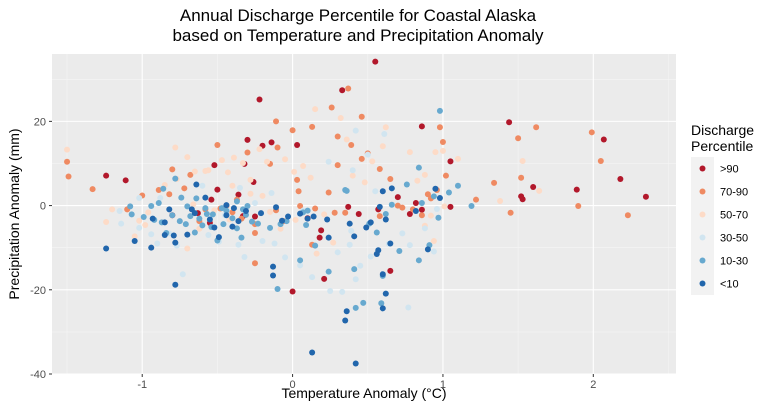 The image size is (772, 411). Describe the element at coordinates (729, 170) in the screenshot. I see `legend-label: >90` at that location.